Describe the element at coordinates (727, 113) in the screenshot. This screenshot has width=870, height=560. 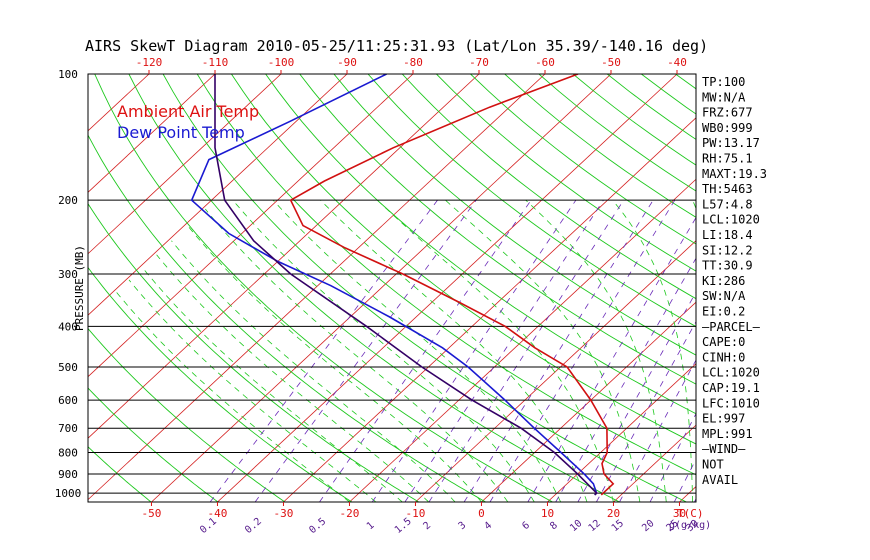
I see `index-entry: FRZ:677` at that location.